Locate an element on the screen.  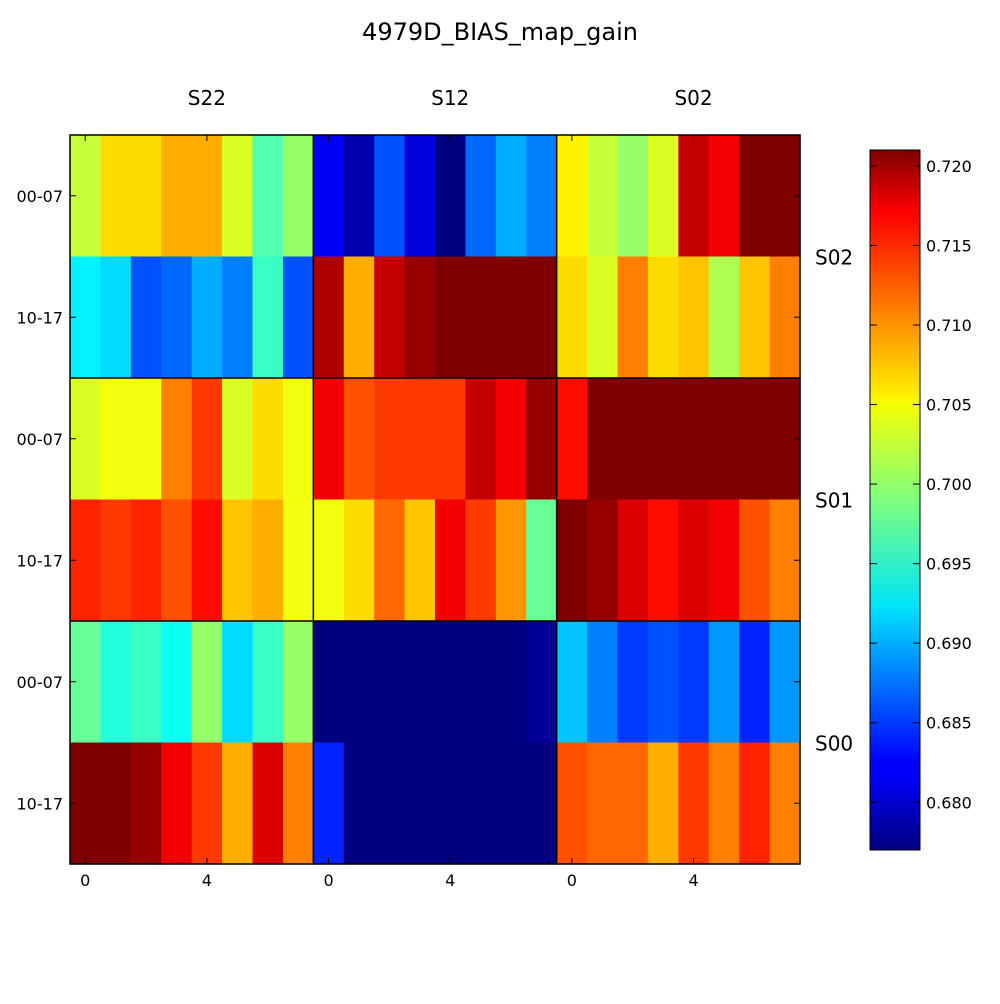
chart-title: 4979D_BIAS_map_gain is located at coordinates (500, 32).